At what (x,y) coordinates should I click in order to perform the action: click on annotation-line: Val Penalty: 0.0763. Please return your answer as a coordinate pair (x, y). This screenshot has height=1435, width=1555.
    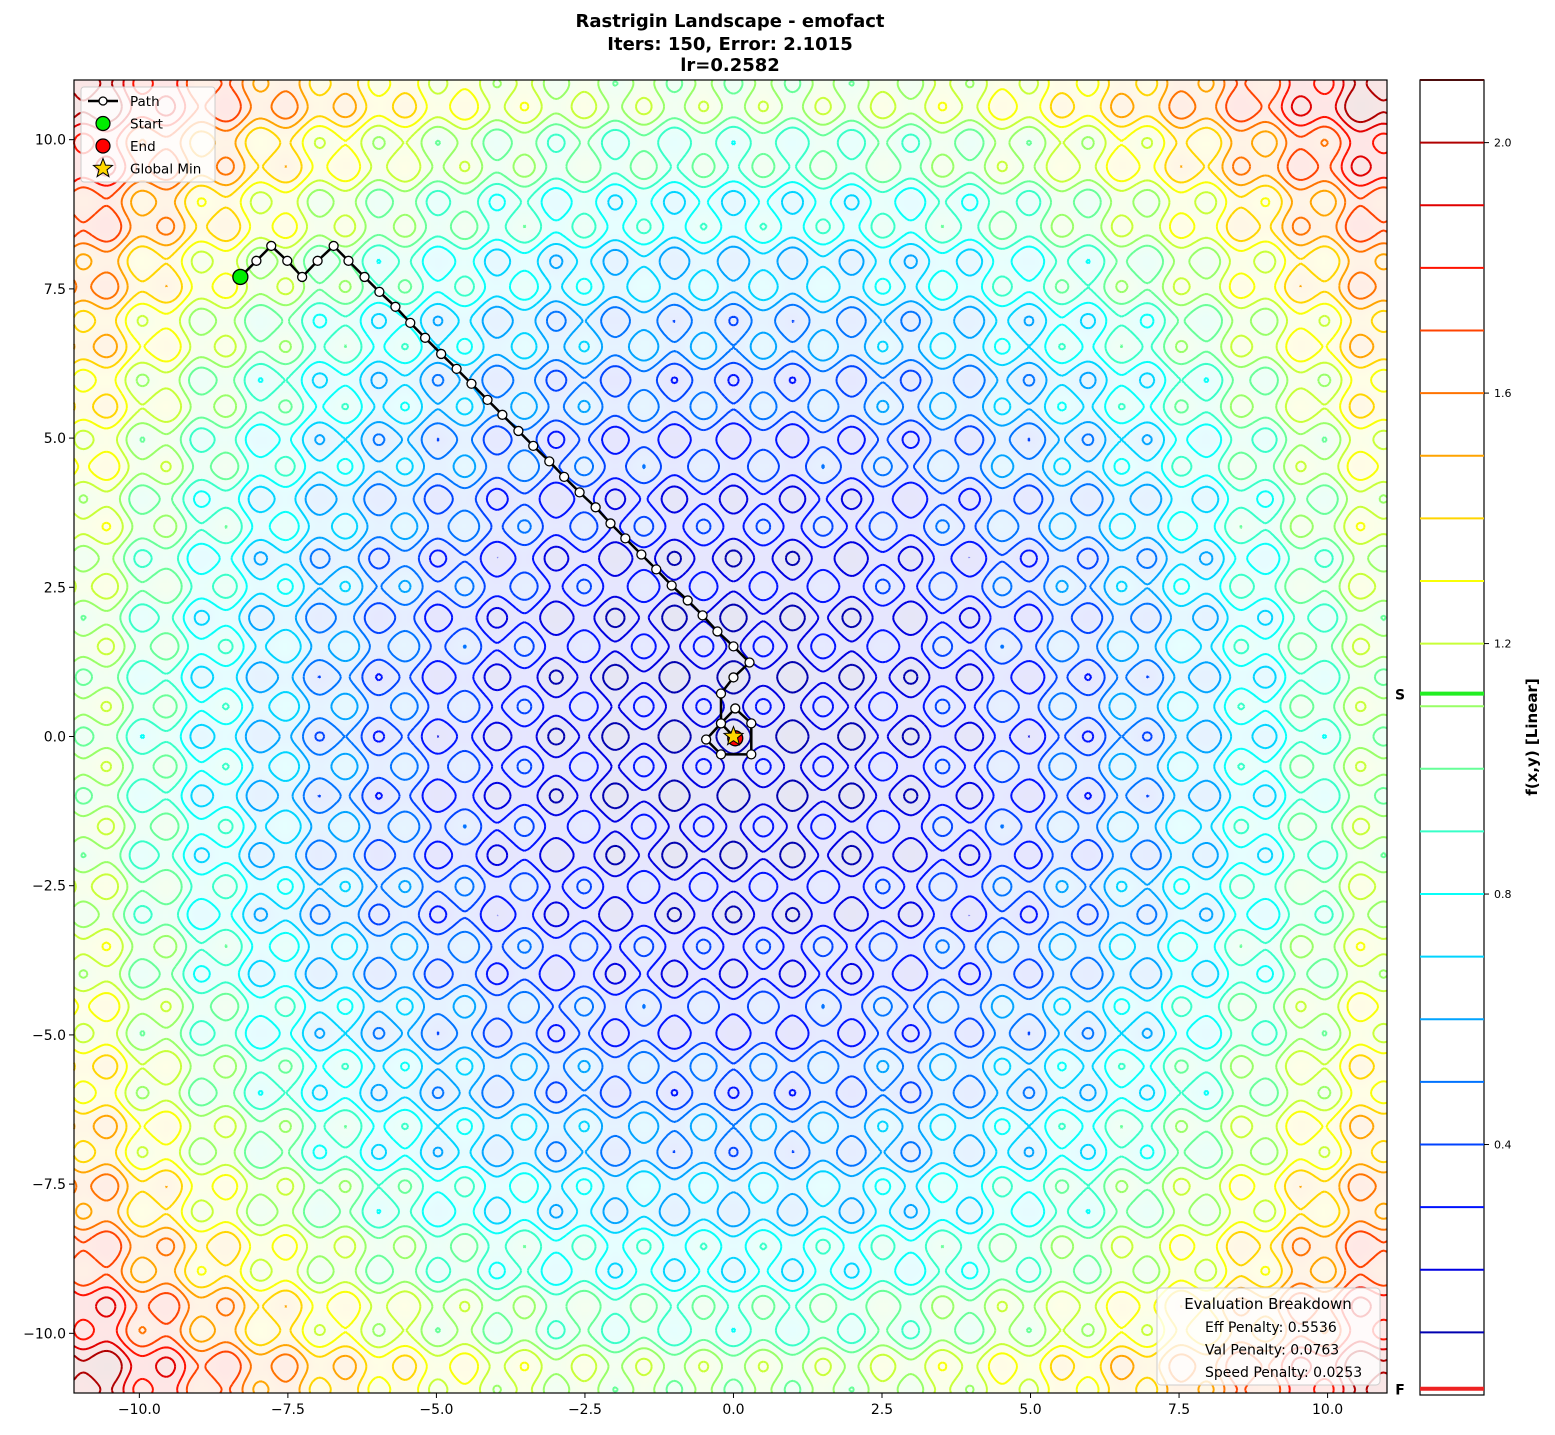
    Looking at the image, I should click on (1272, 1351).